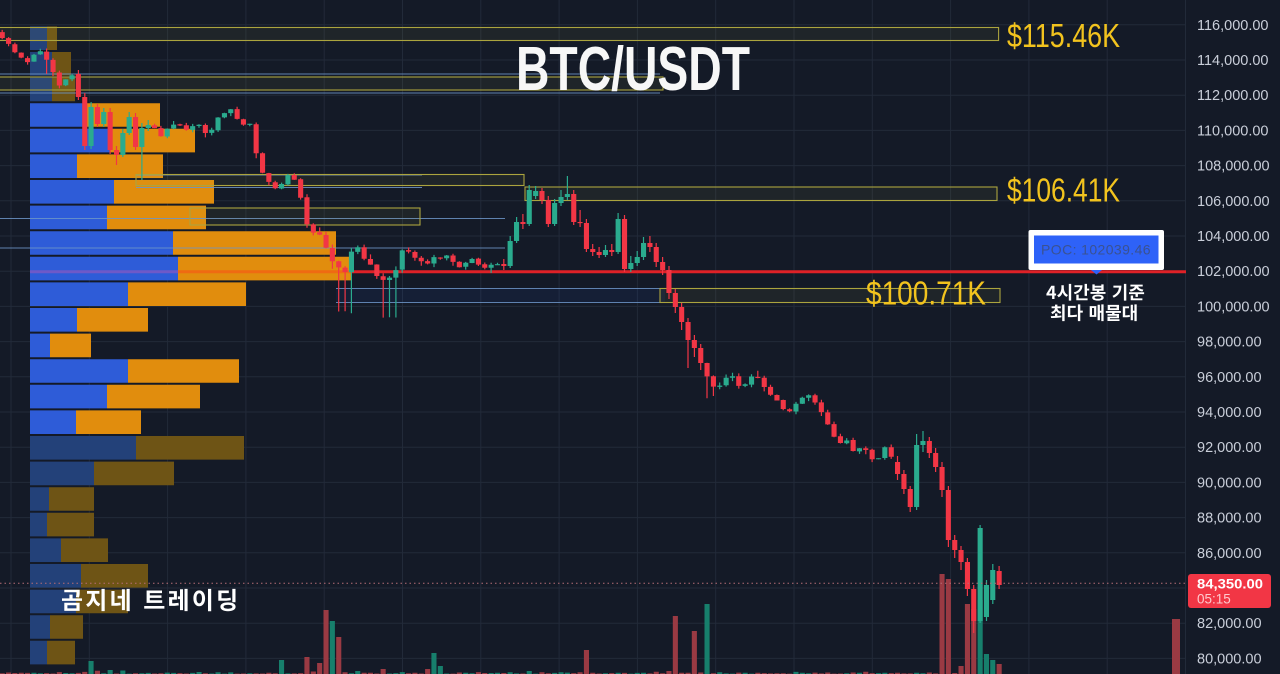  Describe the element at coordinates (1214, 599) in the screenshot. I see `svg-text: 05:15` at that location.